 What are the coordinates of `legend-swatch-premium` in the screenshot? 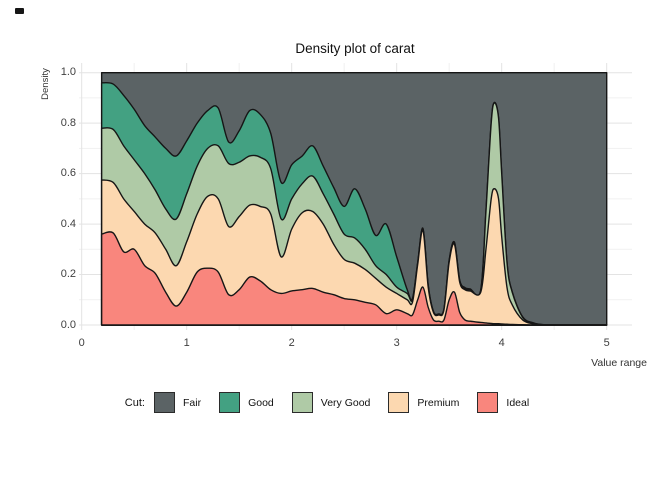 It's located at (399, 402).